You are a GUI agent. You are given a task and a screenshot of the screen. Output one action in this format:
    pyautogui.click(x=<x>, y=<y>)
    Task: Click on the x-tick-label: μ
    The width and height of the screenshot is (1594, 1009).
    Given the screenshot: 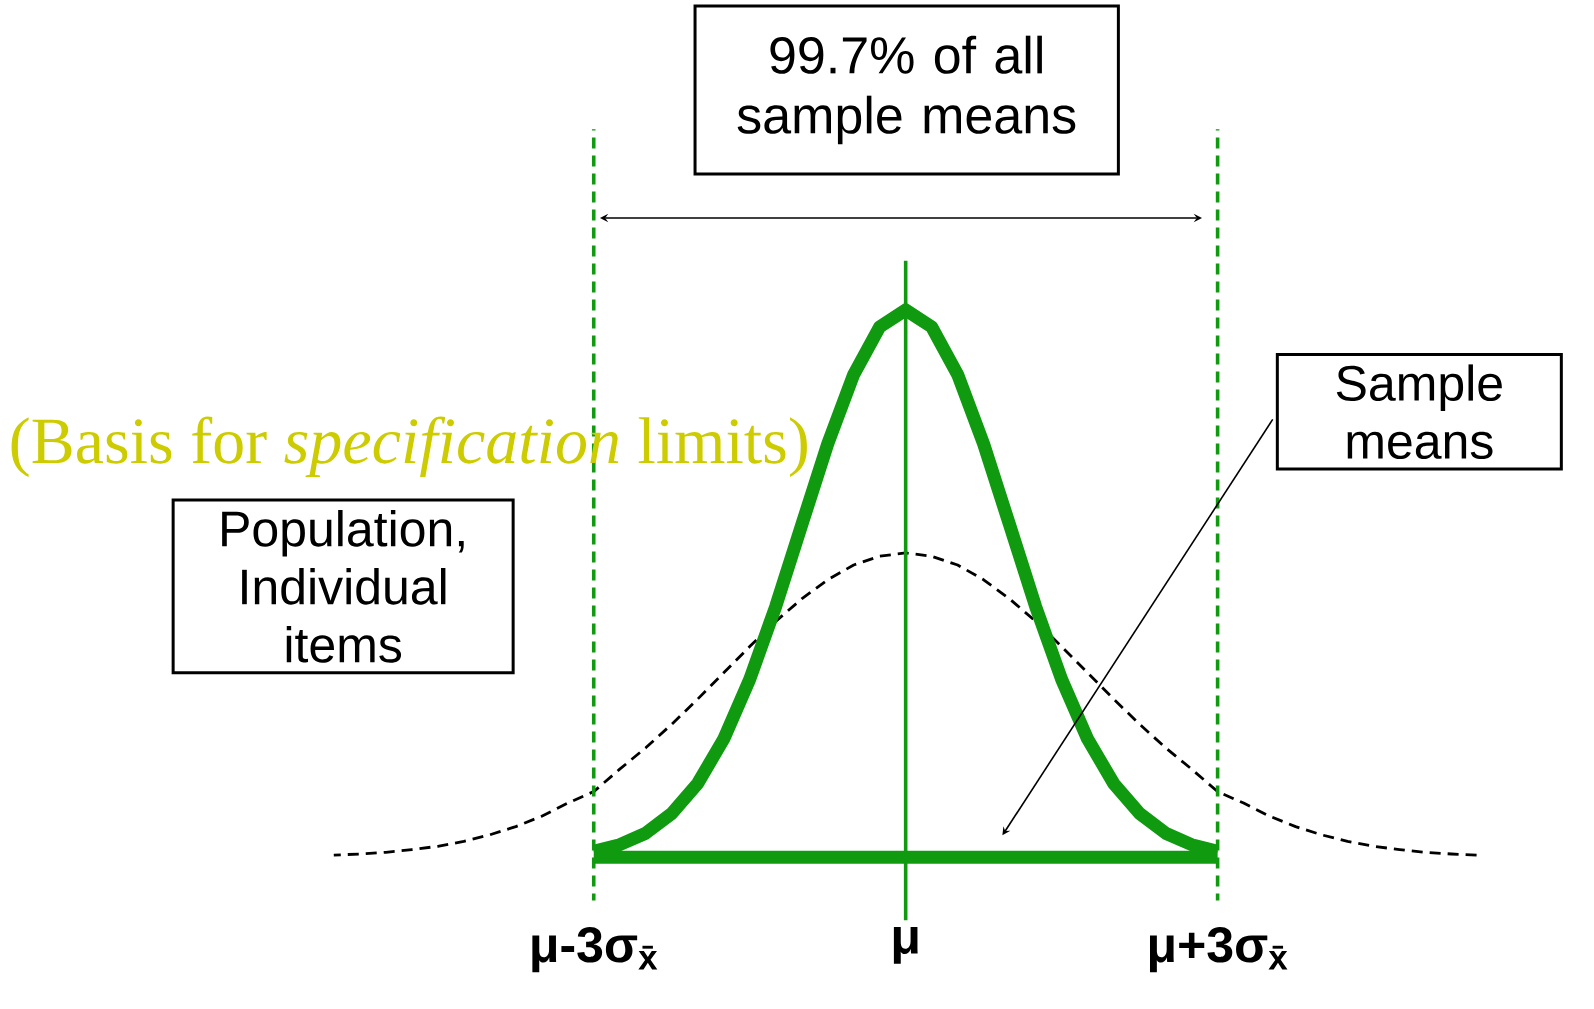 What is the action you would take?
    pyautogui.click(x=905, y=945)
    